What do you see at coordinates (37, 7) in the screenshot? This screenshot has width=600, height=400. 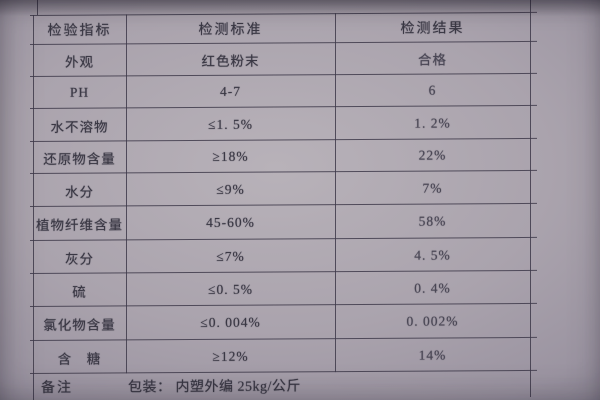 I see `upper-table-line-stub` at bounding box center [37, 7].